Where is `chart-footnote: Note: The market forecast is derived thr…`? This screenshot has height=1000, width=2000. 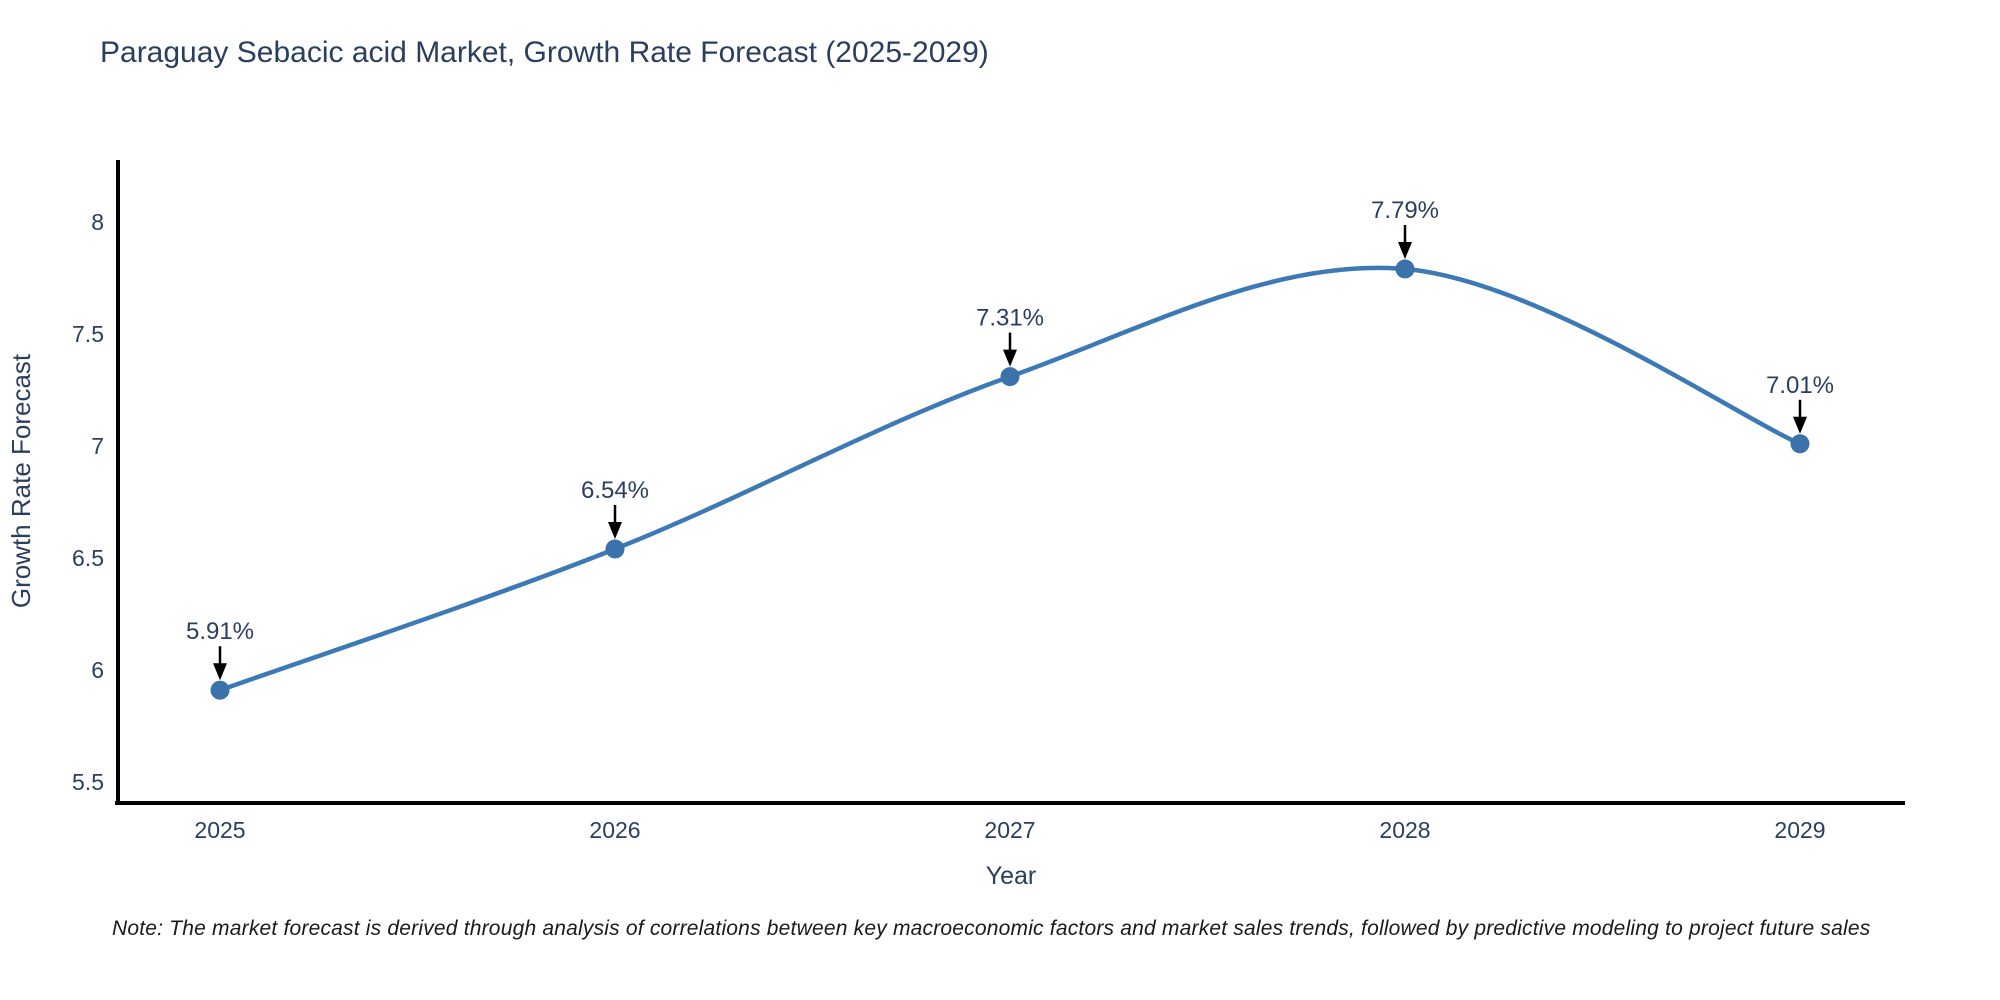 chart-footnote: Note: The market forecast is derived thr… is located at coordinates (991, 928).